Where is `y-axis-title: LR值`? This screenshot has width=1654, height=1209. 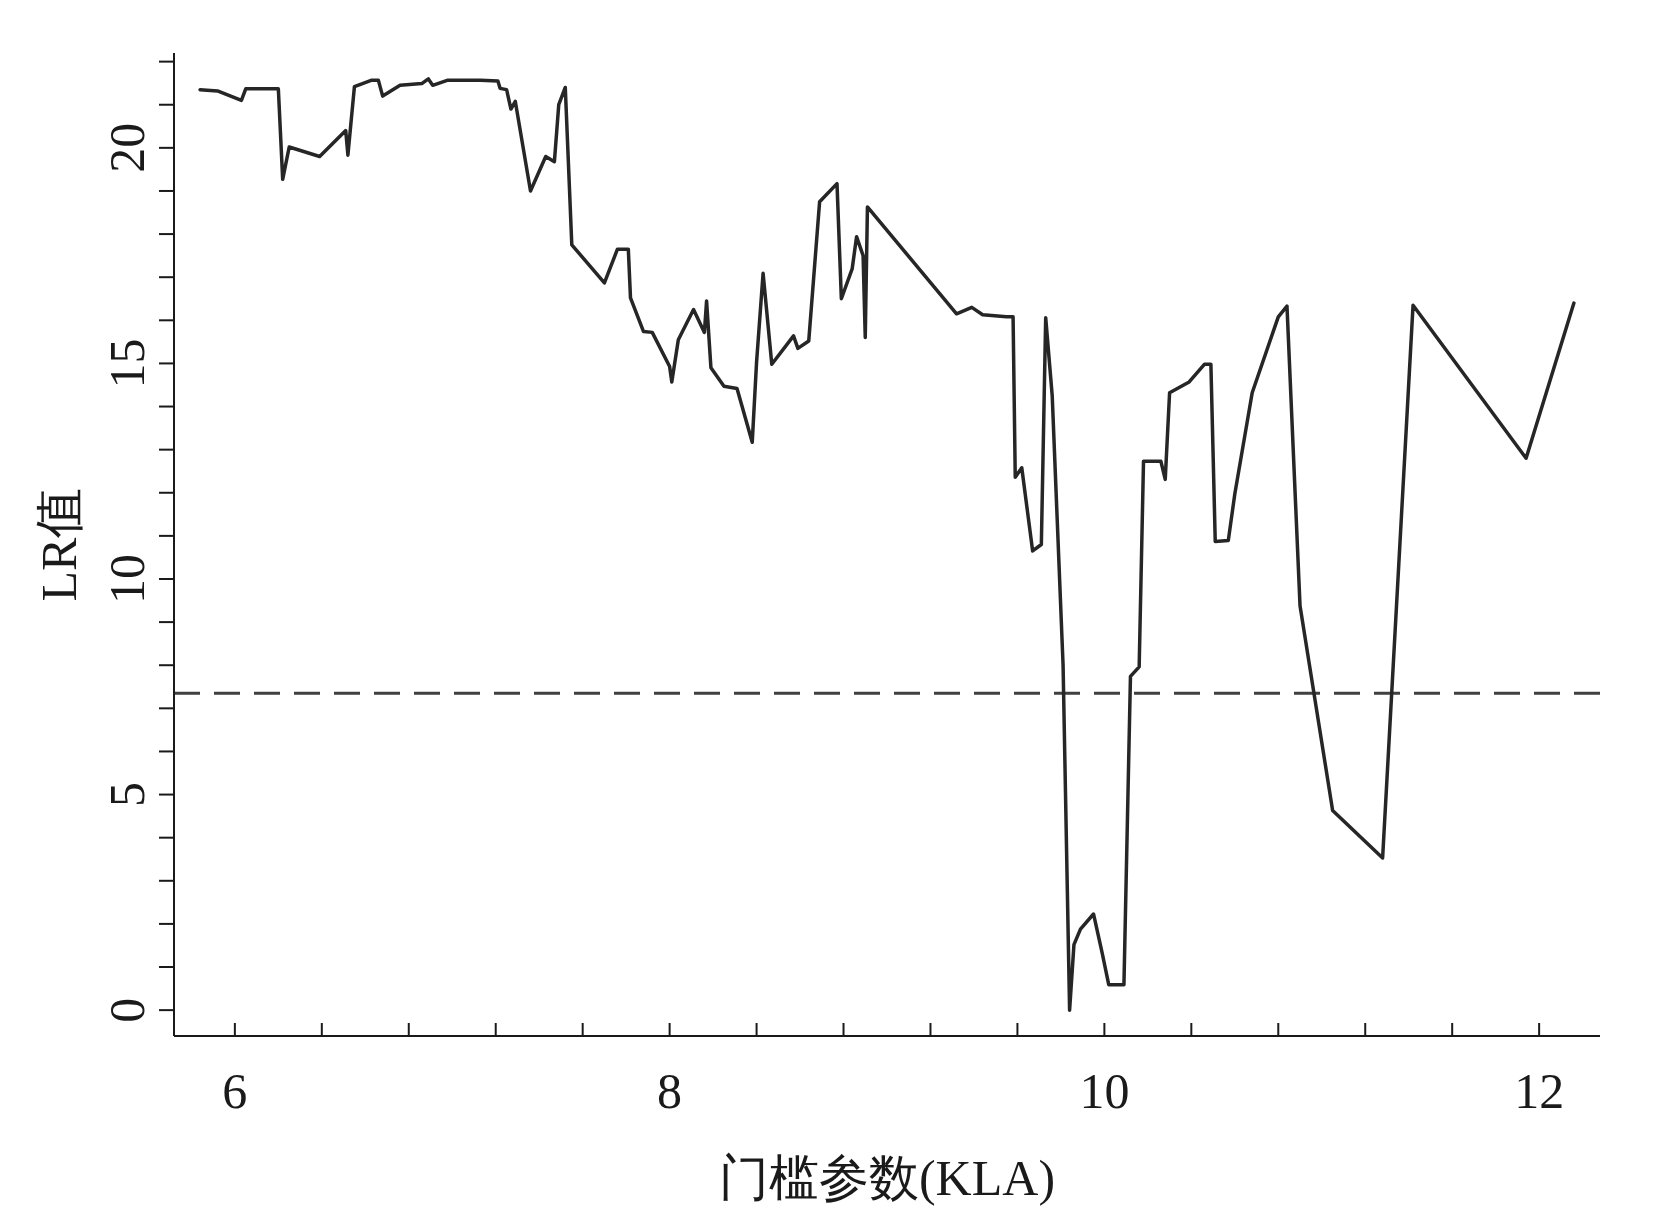
y-axis-title: LR值 is located at coordinates (59, 544).